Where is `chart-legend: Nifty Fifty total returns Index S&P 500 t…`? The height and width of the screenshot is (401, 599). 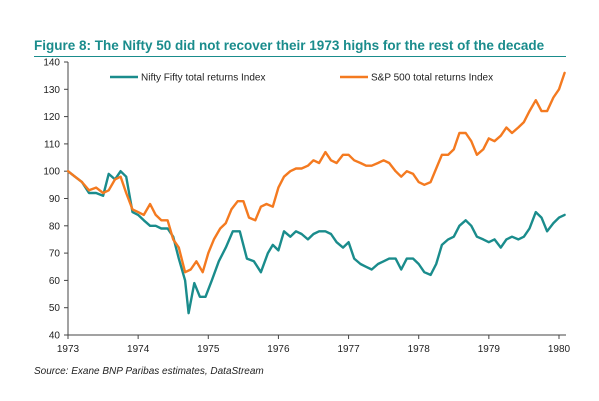 chart-legend: Nifty Fifty total returns Index S&P 500 t… is located at coordinates (301, 78).